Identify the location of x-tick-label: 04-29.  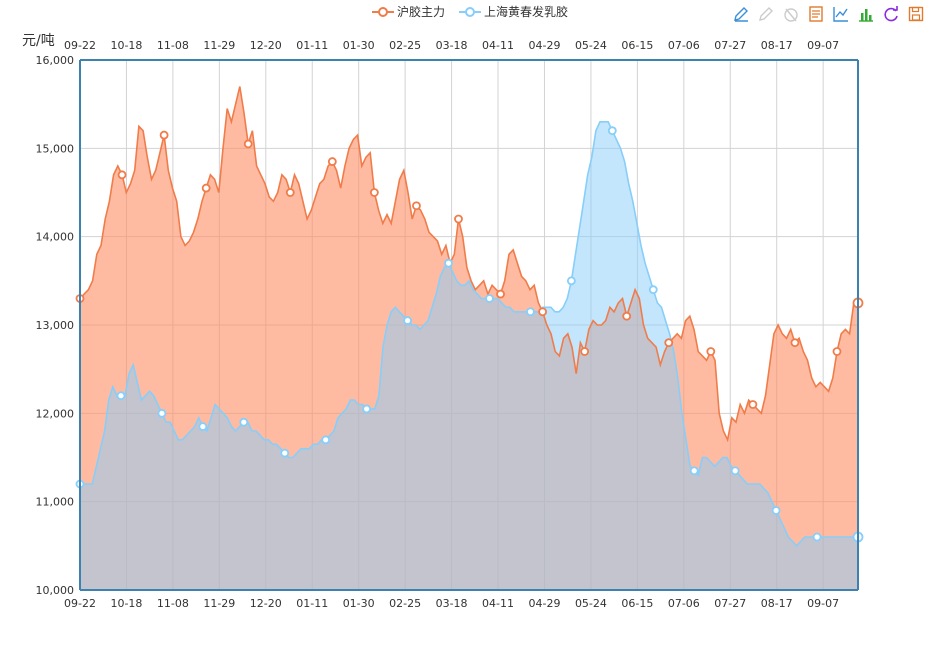
(544, 603).